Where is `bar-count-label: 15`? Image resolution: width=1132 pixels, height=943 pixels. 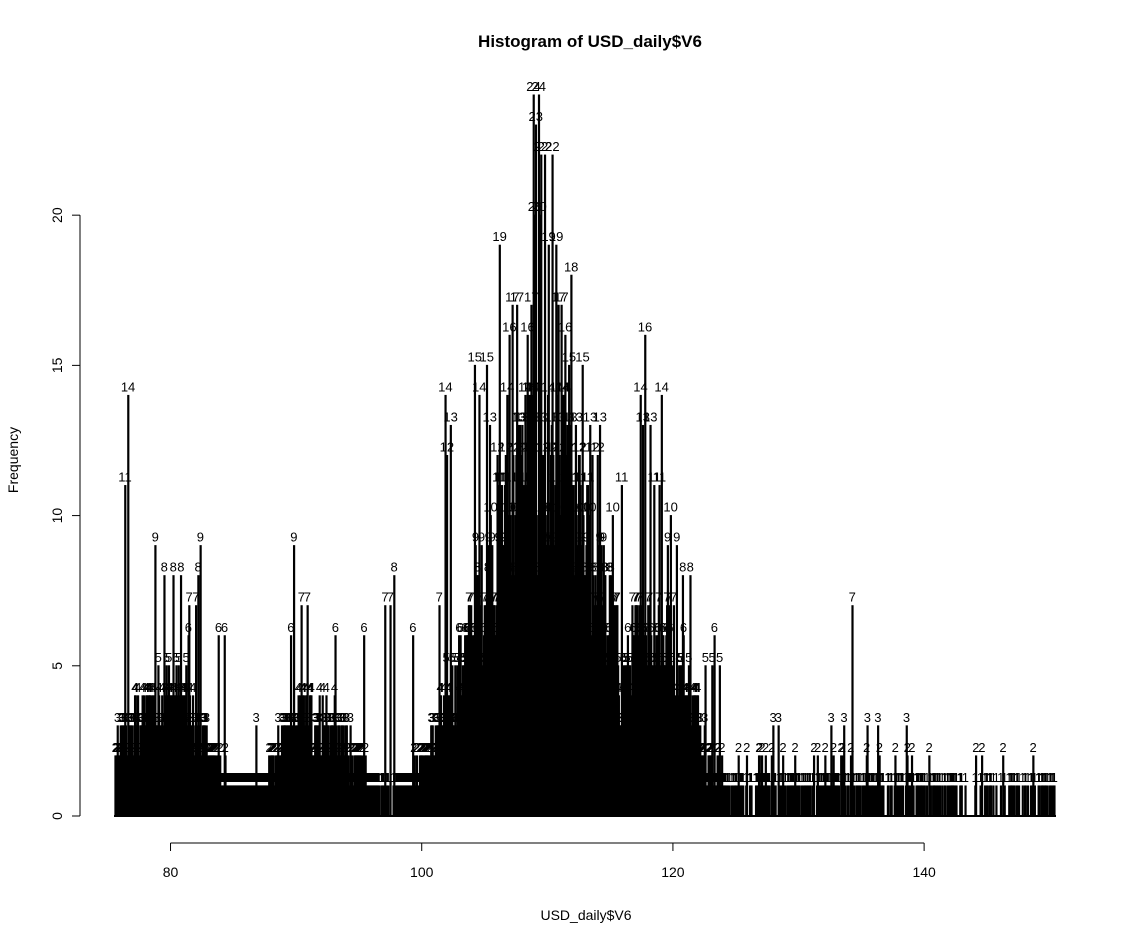 bar-count-label: 15 is located at coordinates (582, 356).